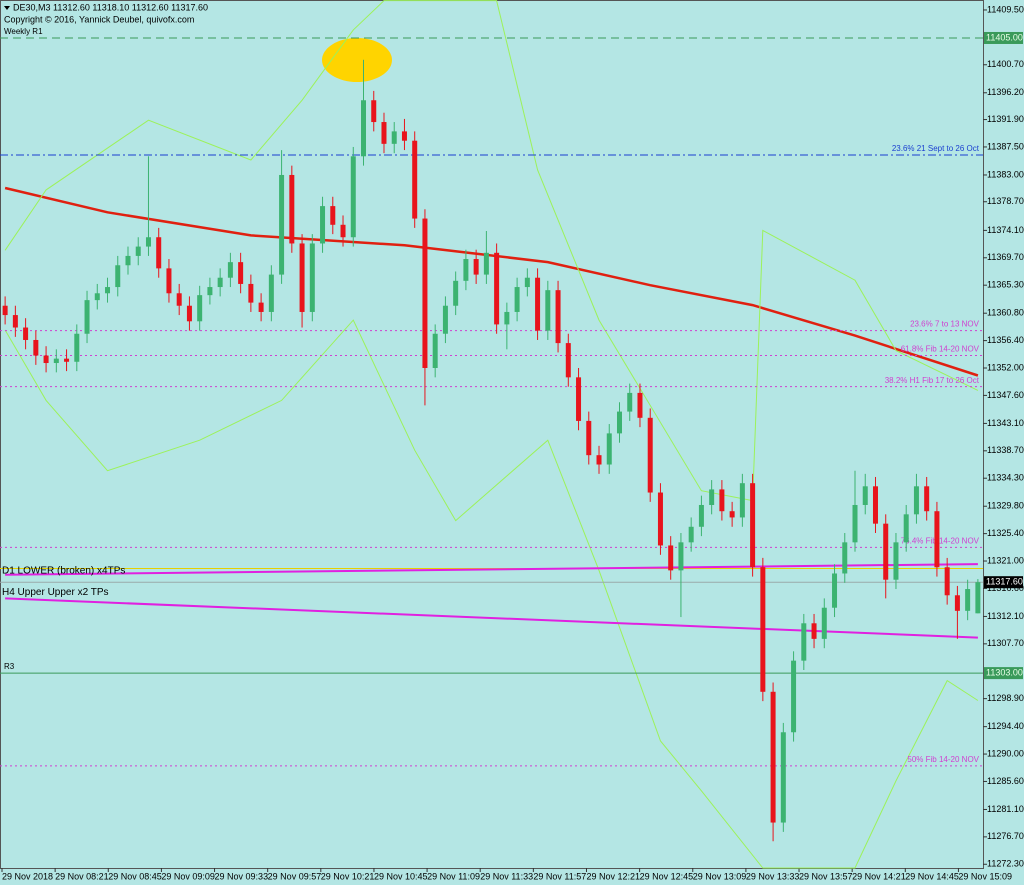 The image size is (1024, 885). I want to click on x-tick-label: 29 Nov 2018, so click(27, 876).